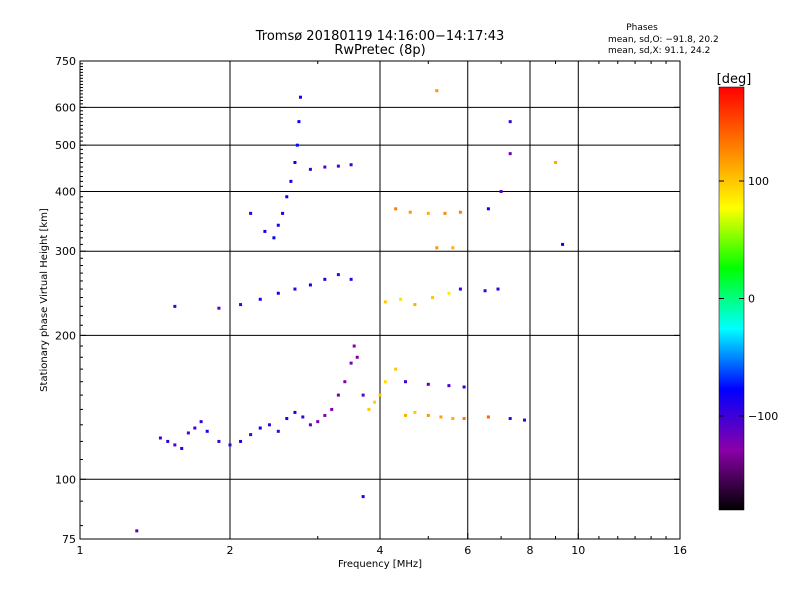  Describe the element at coordinates (65, 479) in the screenshot. I see `y-tick-label: 100` at that location.